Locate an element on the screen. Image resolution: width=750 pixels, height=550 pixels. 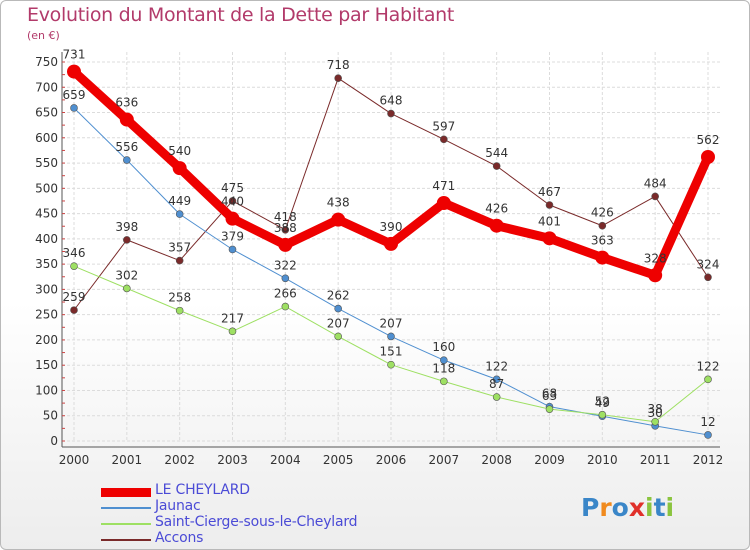
data-label: 659 is located at coordinates (74, 95).